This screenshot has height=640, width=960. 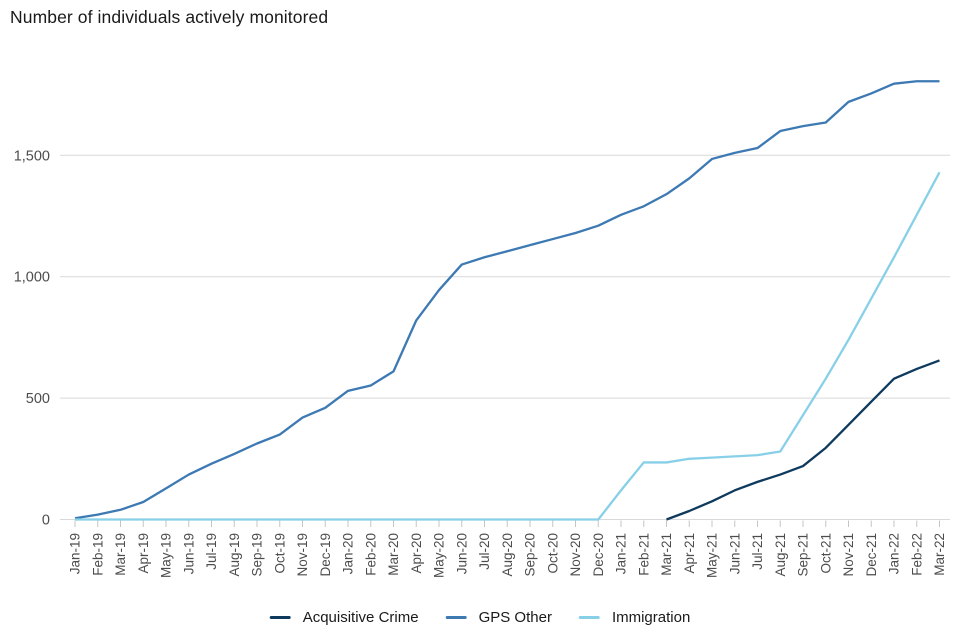 What do you see at coordinates (666, 554) in the screenshot?
I see `x-tick-label: Mar-21` at bounding box center [666, 554].